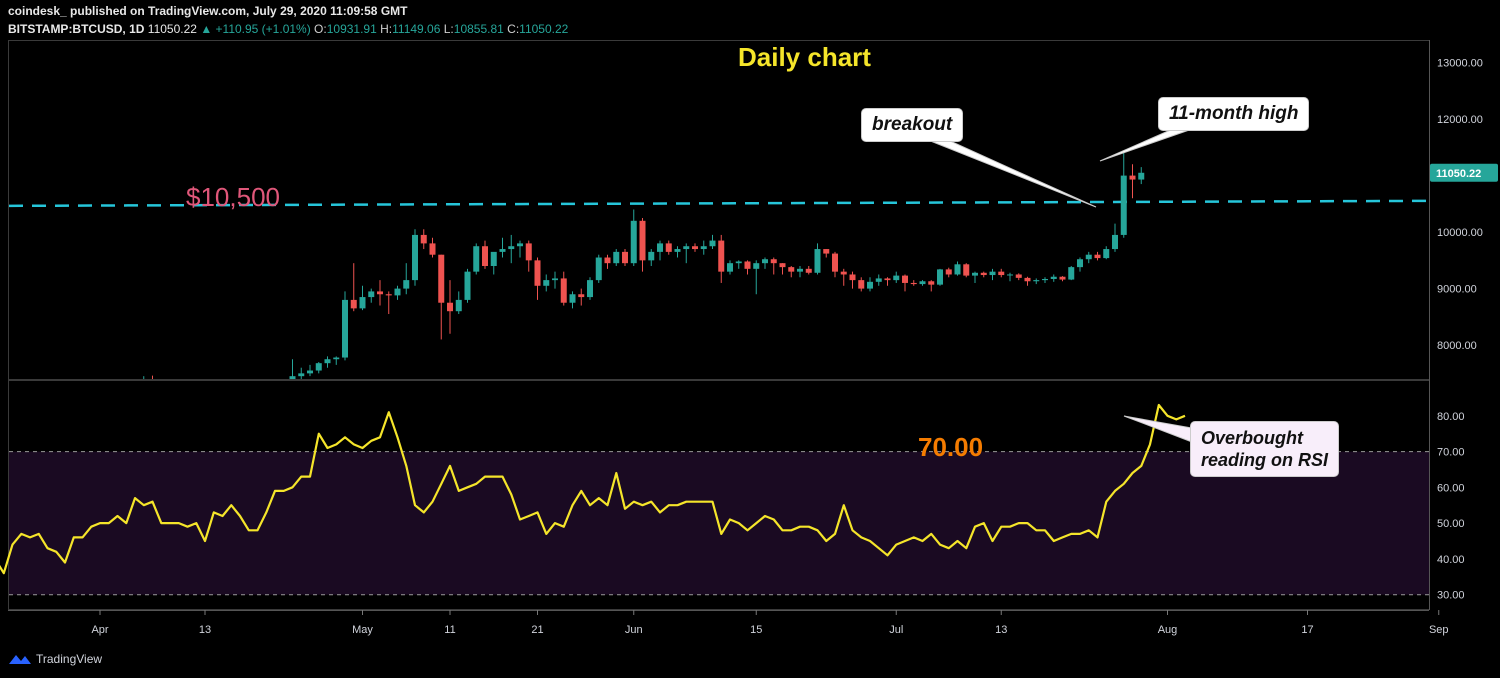  What do you see at coordinates (719, 203) in the screenshot?
I see `level-line` at bounding box center [719, 203].